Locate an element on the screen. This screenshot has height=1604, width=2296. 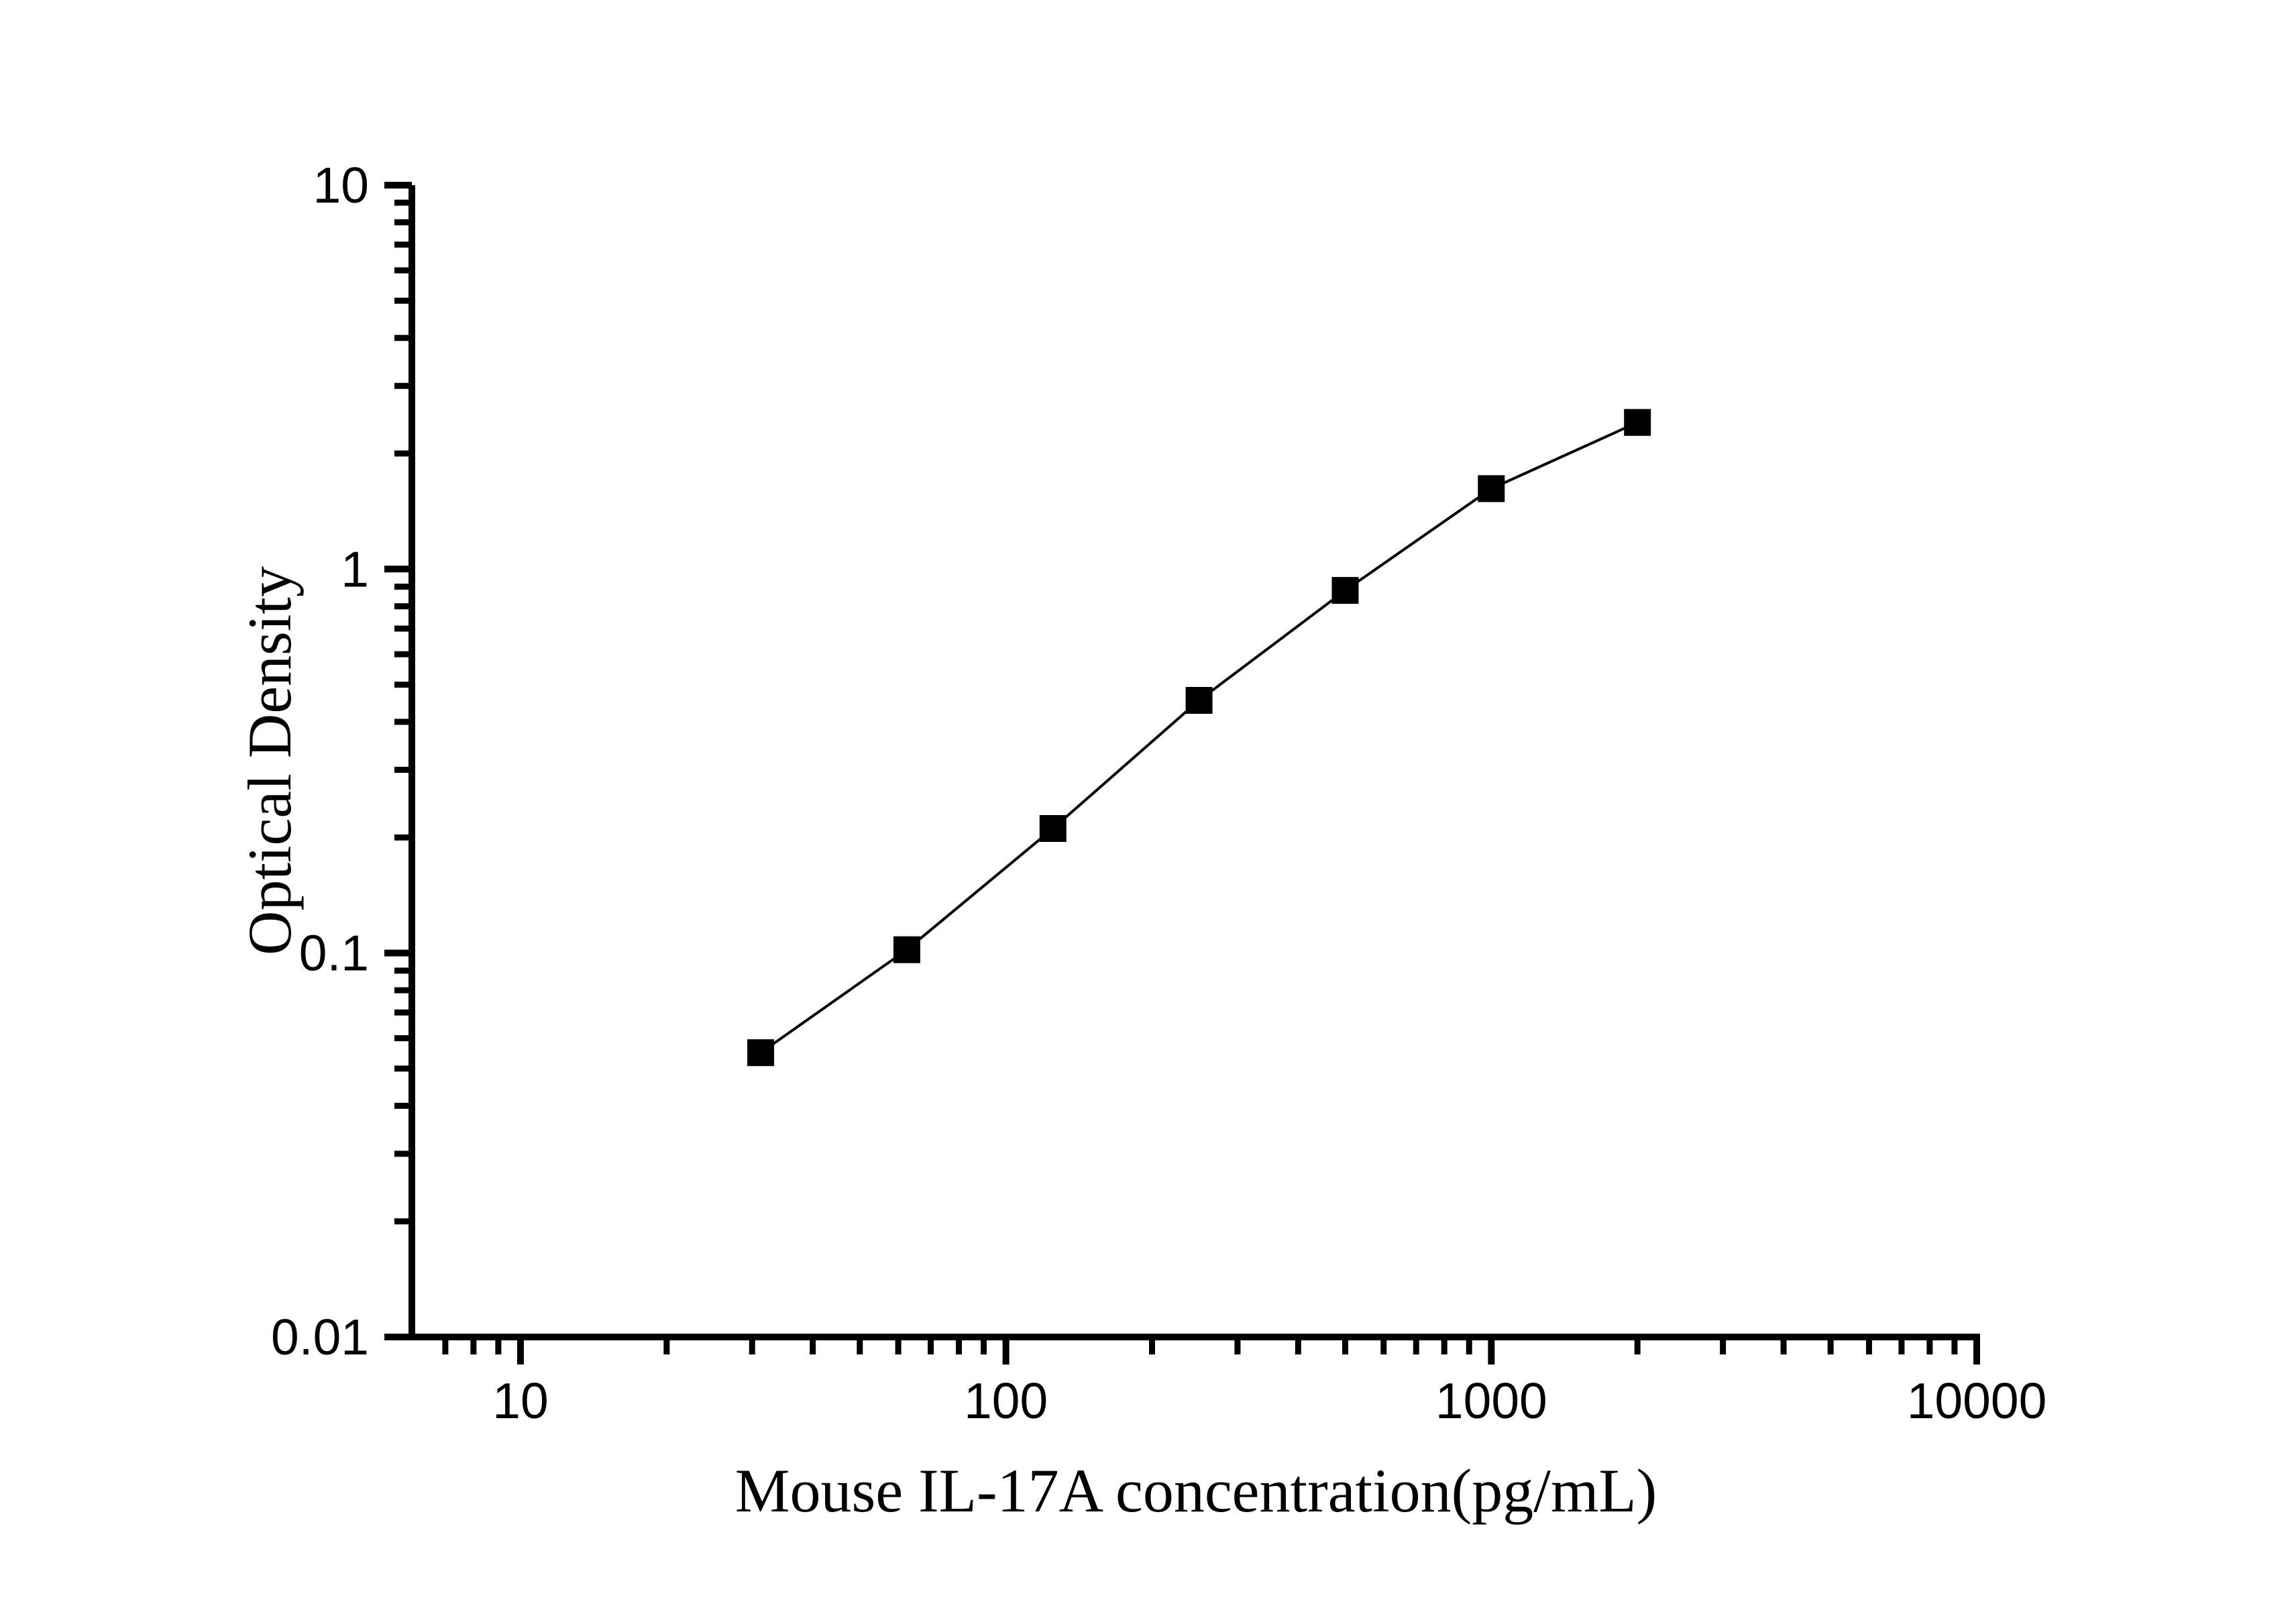
y-tick-label: 10 is located at coordinates (341, 185).